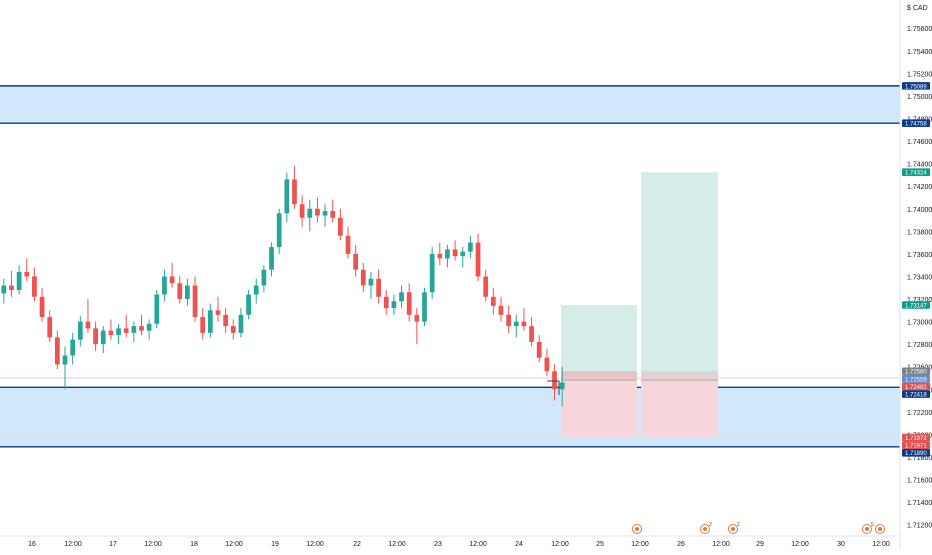 The width and height of the screenshot is (932, 555). Describe the element at coordinates (919, 526) in the screenshot. I see `price-tick-label: 1.71200` at that location.